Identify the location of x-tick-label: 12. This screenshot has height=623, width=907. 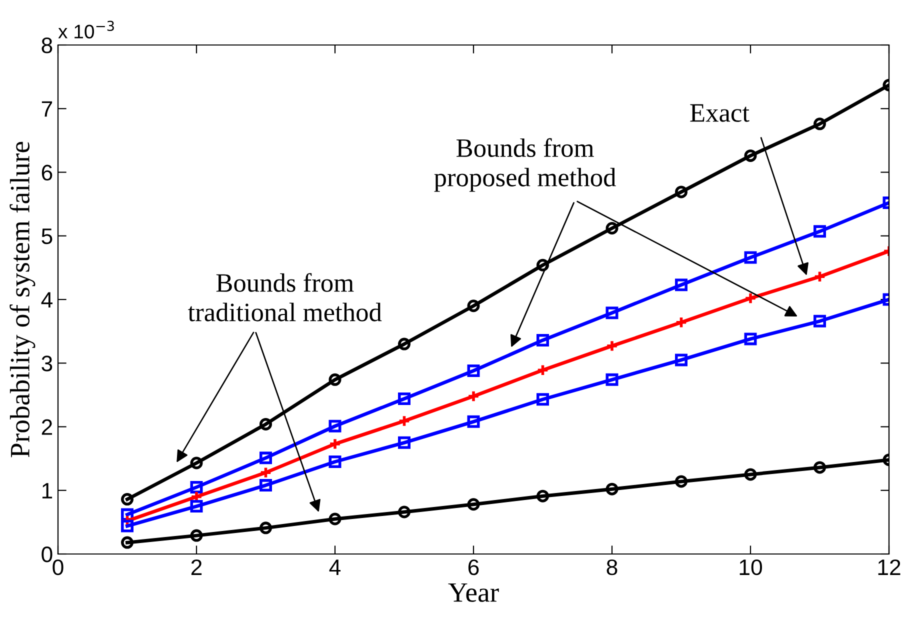
(889, 567).